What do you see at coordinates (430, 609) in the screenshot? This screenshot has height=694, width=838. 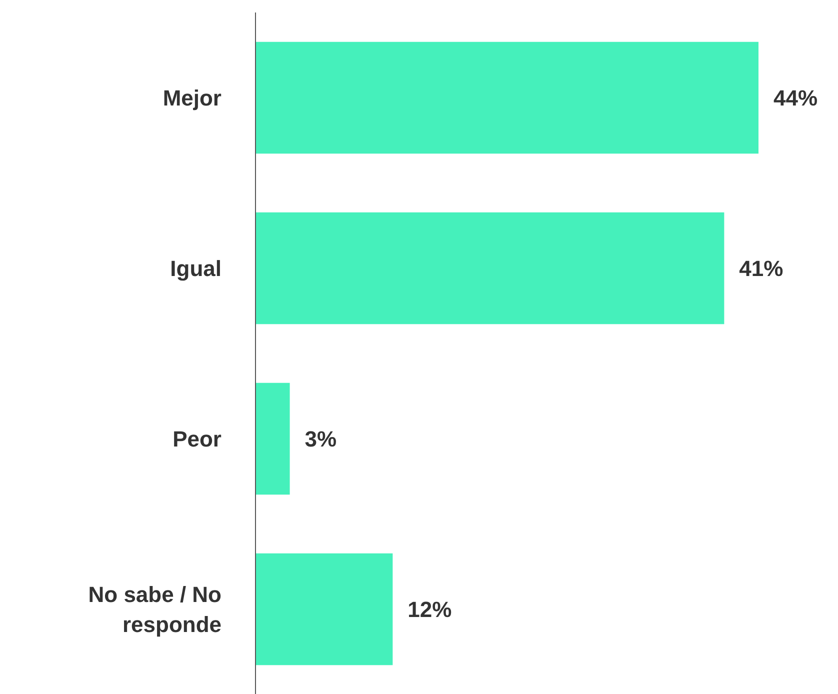 I see `data-label: 12%` at bounding box center [430, 609].